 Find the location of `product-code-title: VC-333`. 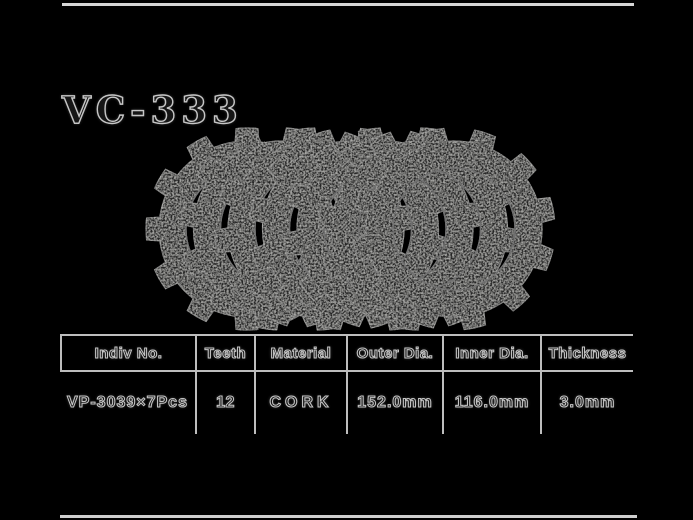

product-code-title: VC-333 is located at coordinates (152, 109).